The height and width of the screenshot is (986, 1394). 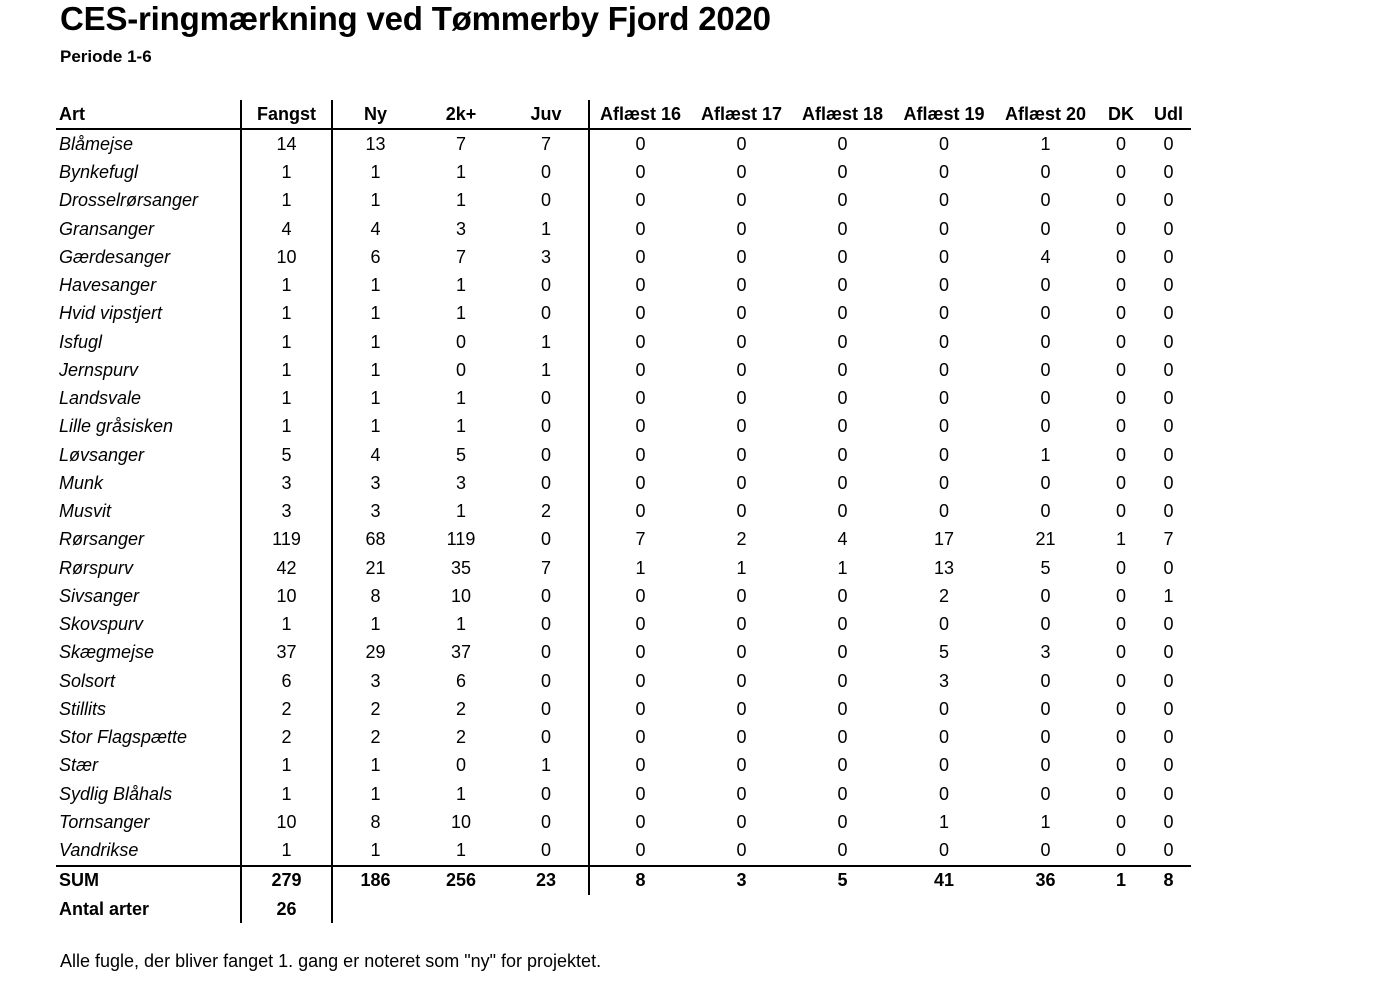 What do you see at coordinates (99, 595) in the screenshot?
I see `species-name: Sivsanger` at bounding box center [99, 595].